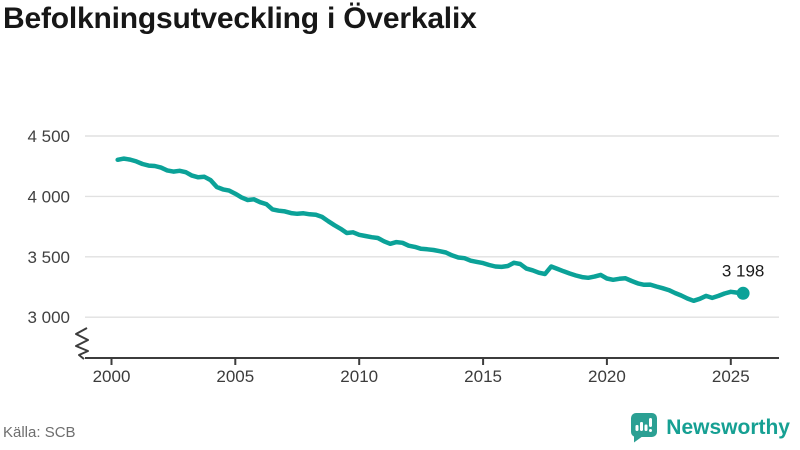  Describe the element at coordinates (359, 376) in the screenshot. I see `x-tick-label: 2010` at that location.